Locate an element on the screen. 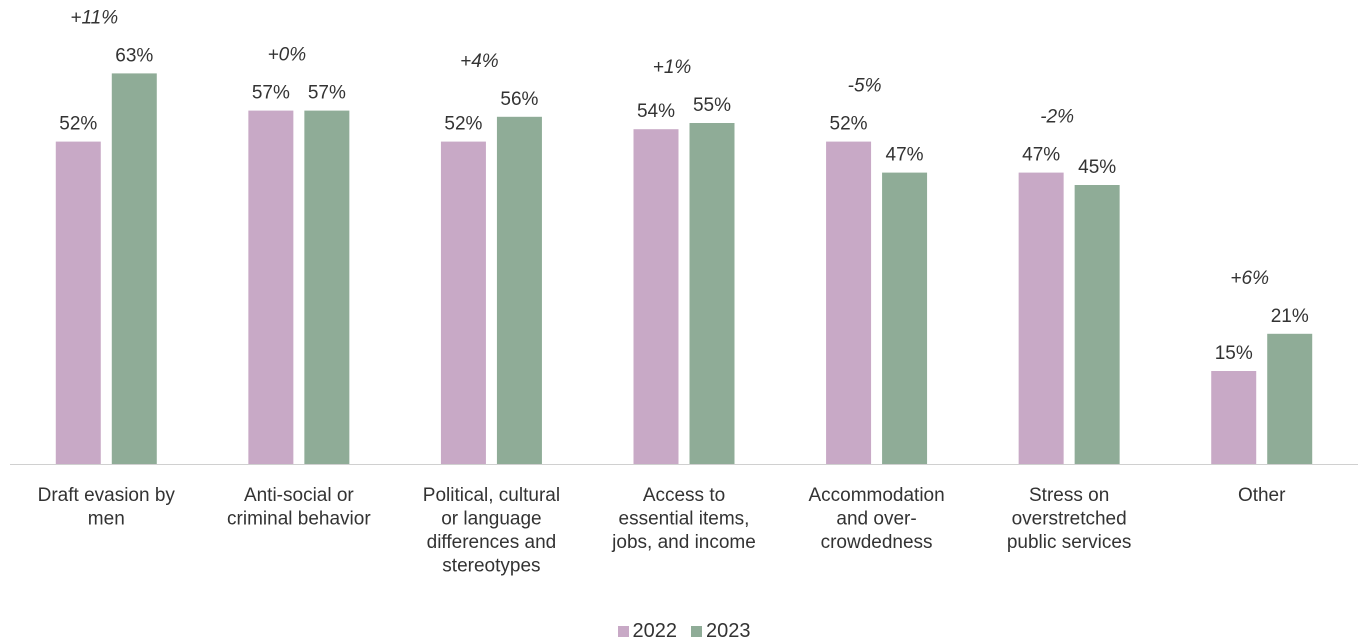 The width and height of the screenshot is (1368, 643). legend-label-2023: 2023 is located at coordinates (728, 631).